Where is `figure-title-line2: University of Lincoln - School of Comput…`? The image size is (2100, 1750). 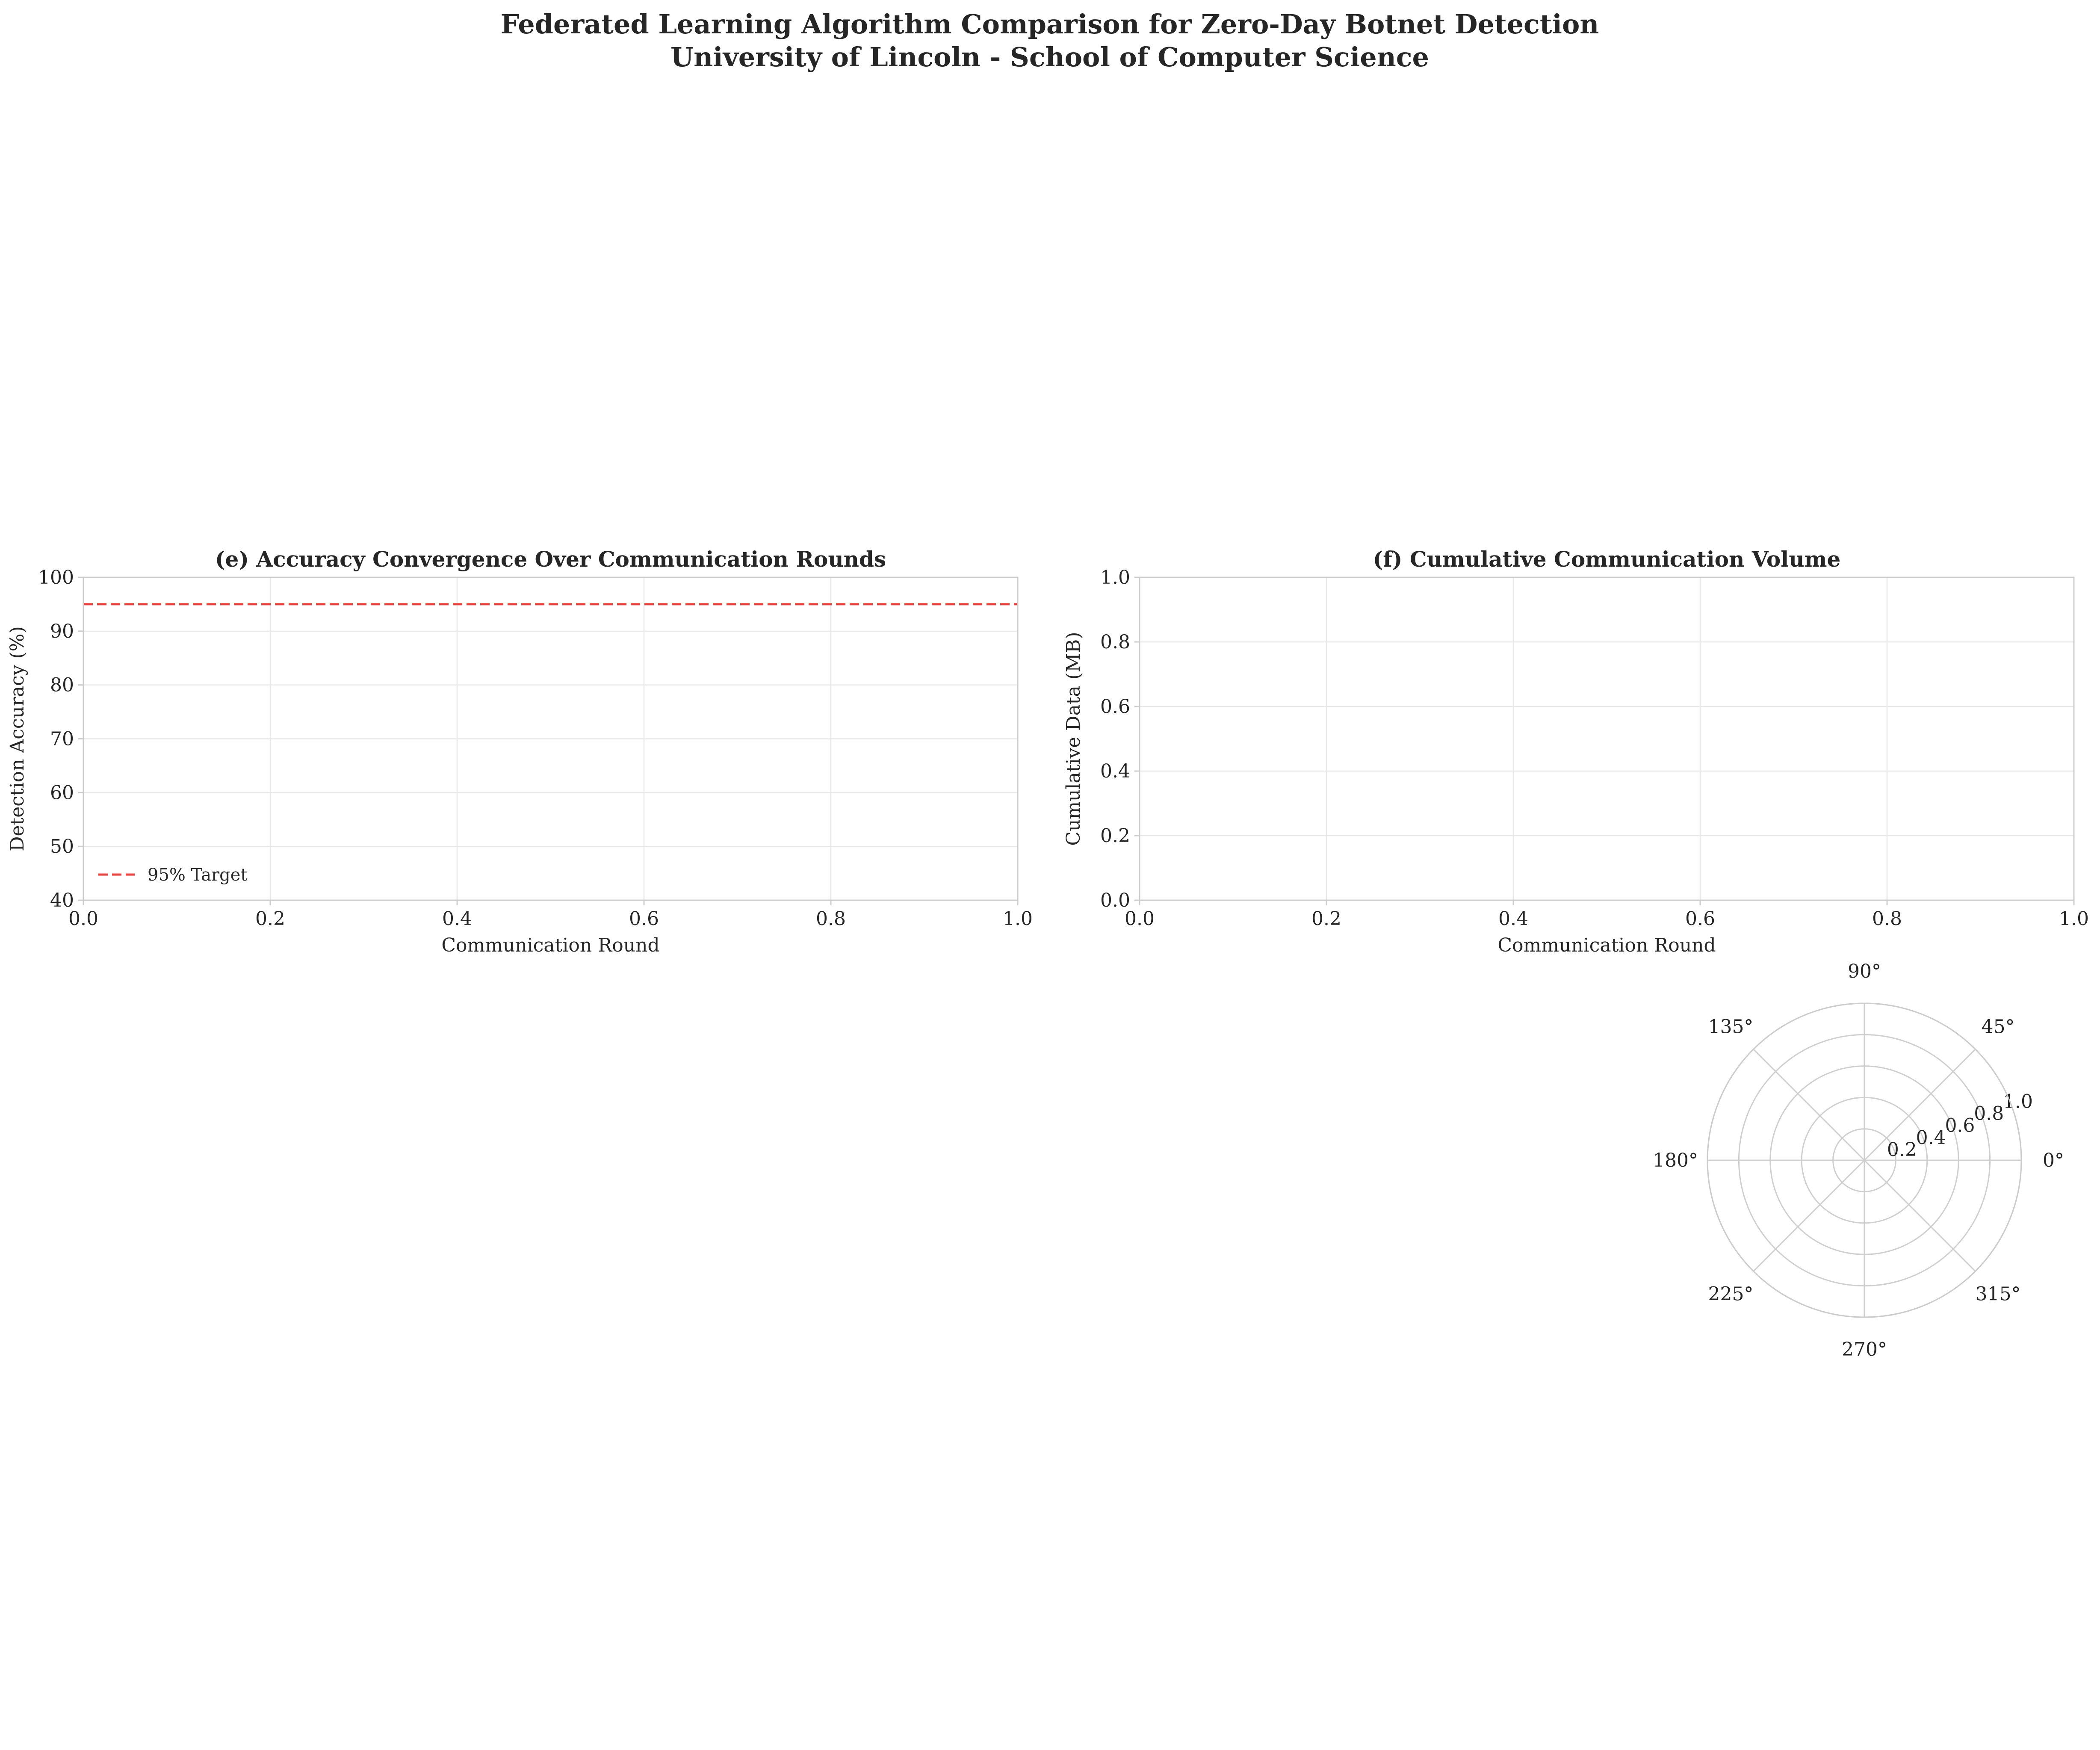
figure-title-line2: University of Lincoln - School of Comput… is located at coordinates (1049, 57).